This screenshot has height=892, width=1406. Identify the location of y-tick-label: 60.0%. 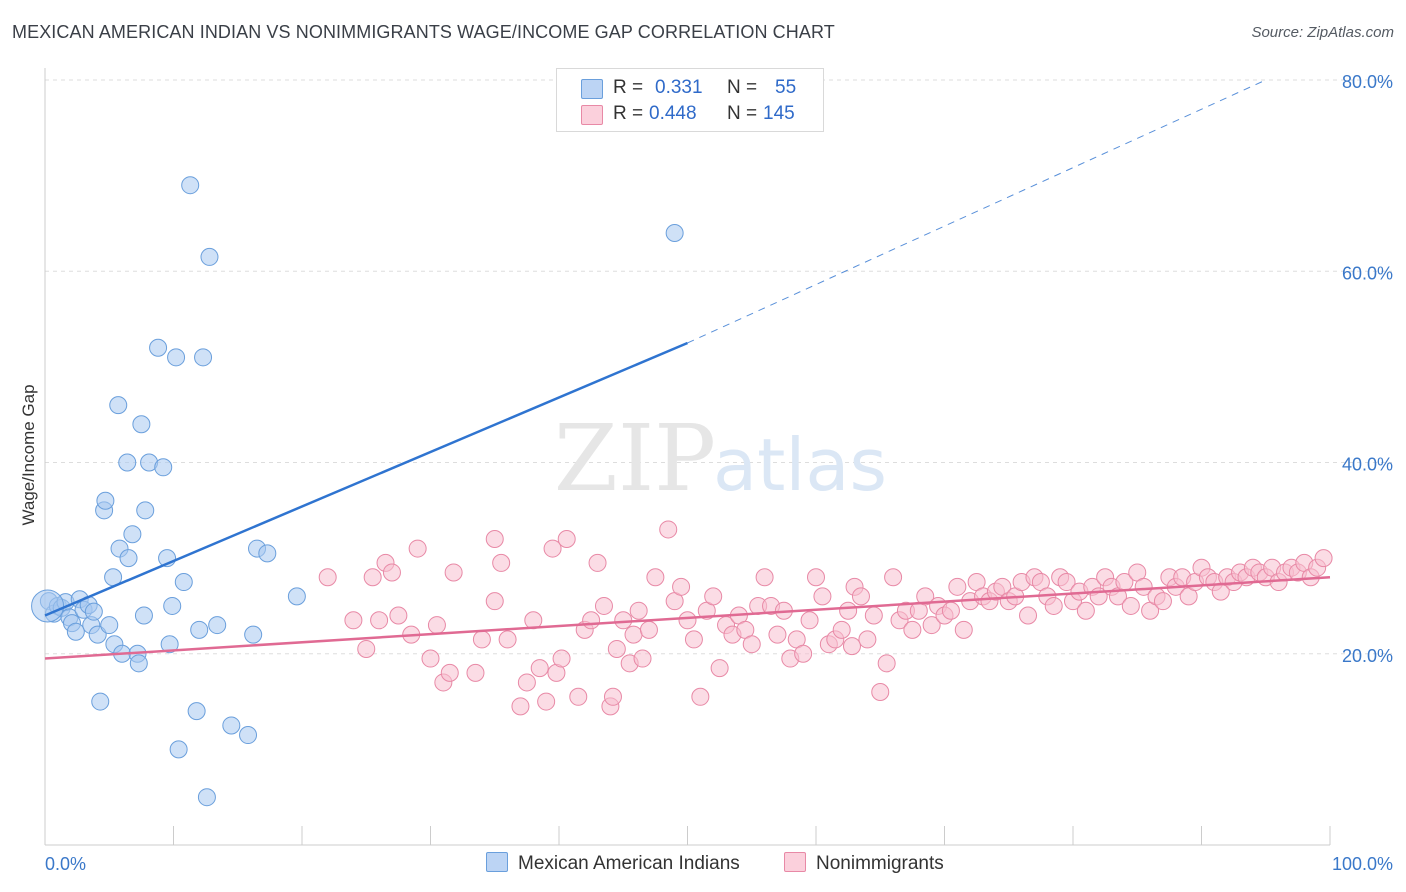
(1367, 273).